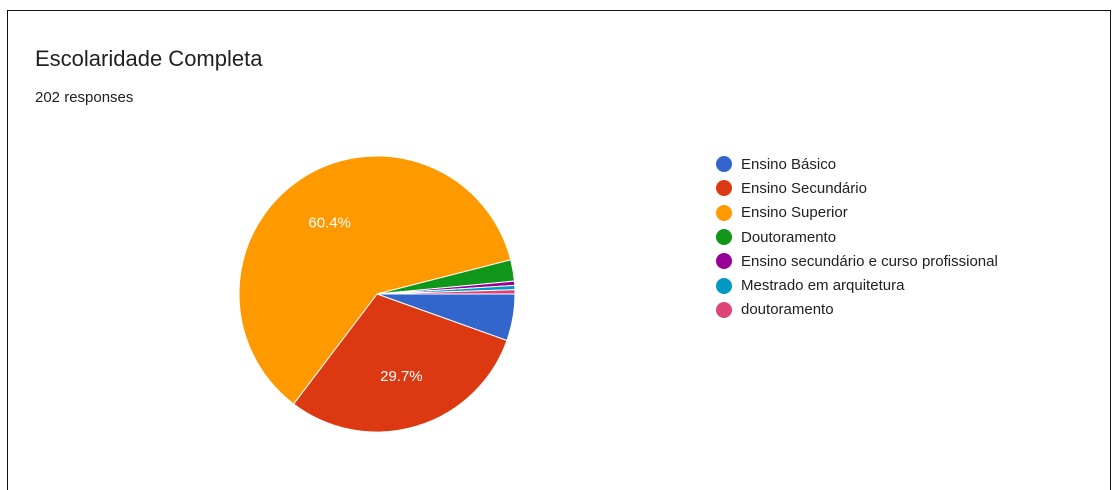 This screenshot has width=1119, height=490. What do you see at coordinates (794, 213) in the screenshot?
I see `legend-label: Ensino Superior` at bounding box center [794, 213].